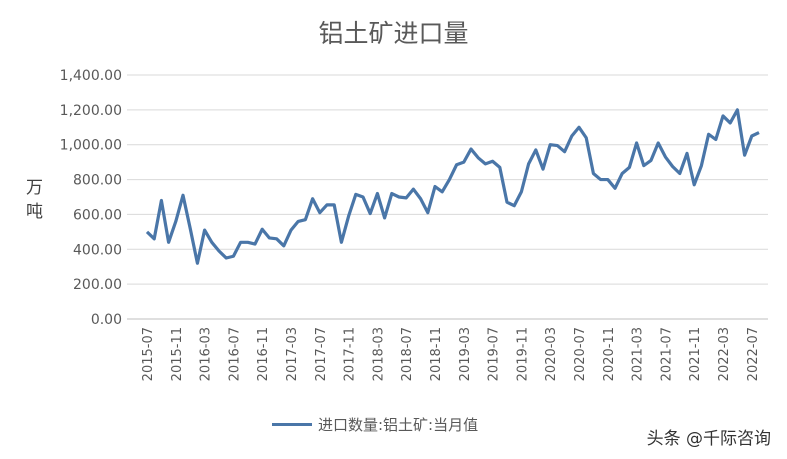  I want to click on x-tick-label: 2016-03, so click(206, 354).